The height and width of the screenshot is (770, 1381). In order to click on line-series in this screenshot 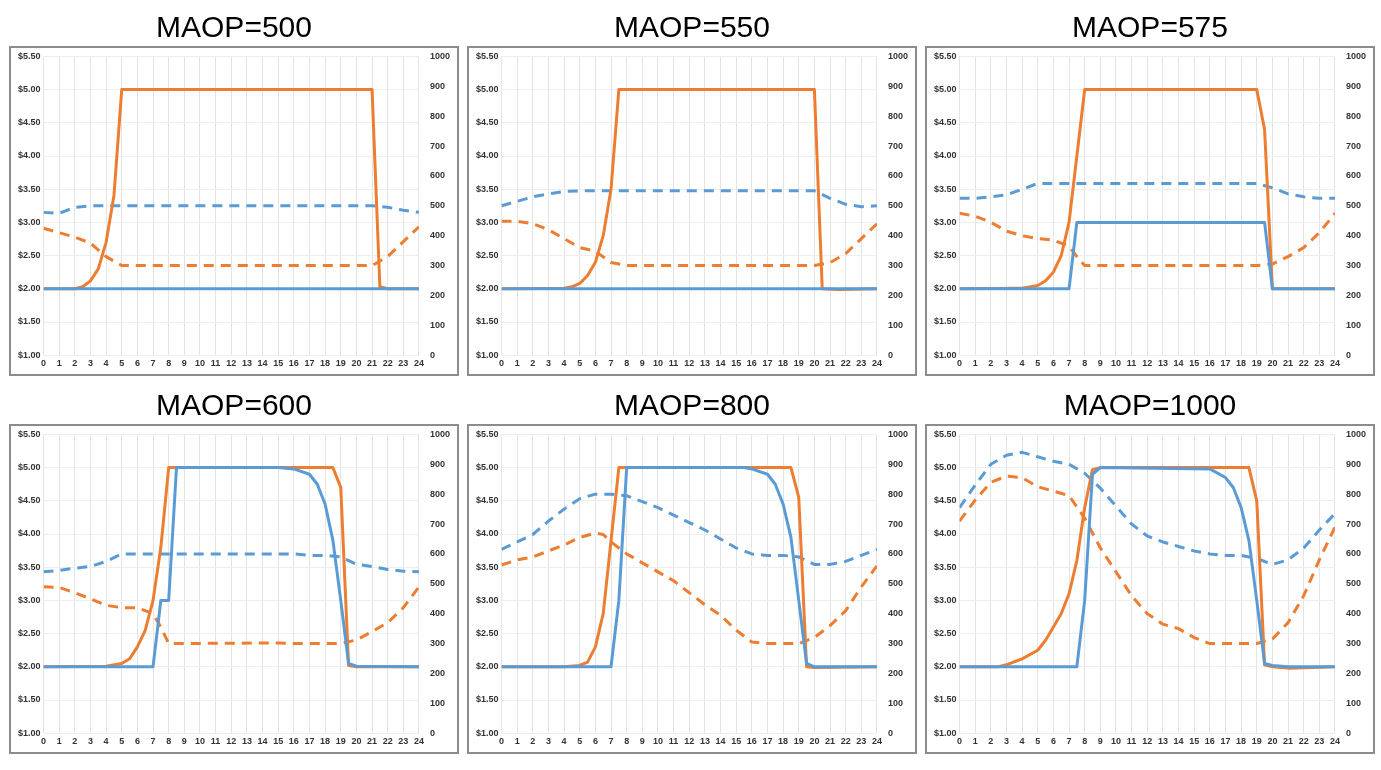, I will do `click(689, 199)`.